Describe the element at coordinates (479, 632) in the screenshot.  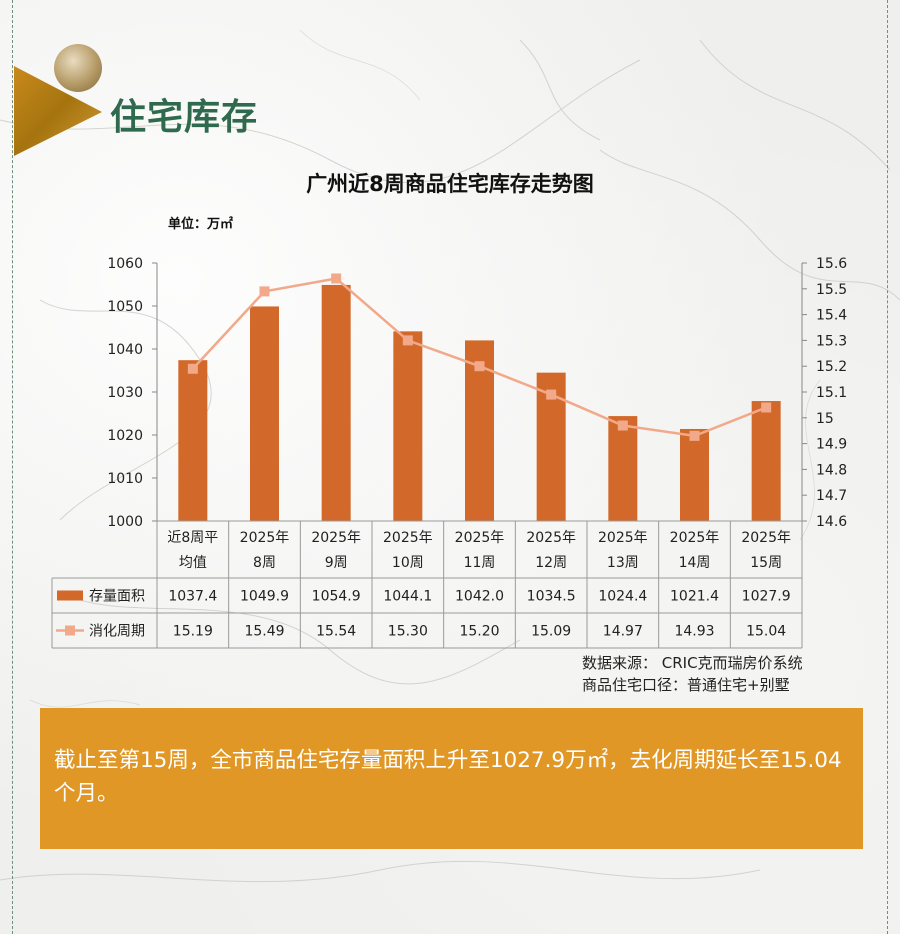
I see `line-value-label: 15.20` at that location.